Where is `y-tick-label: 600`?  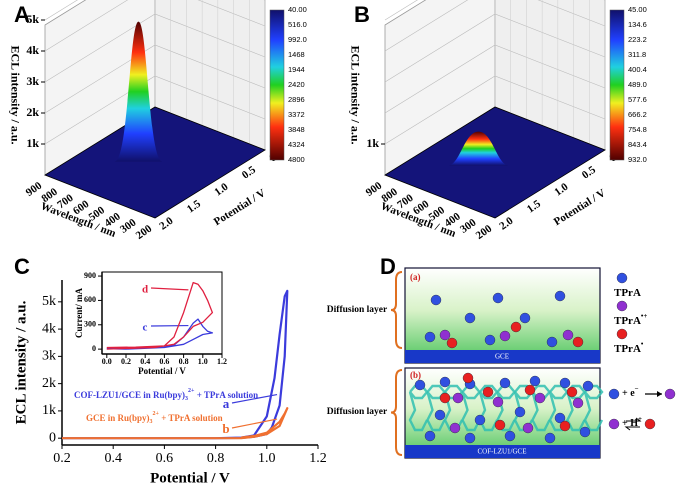 y-tick-label: 600 is located at coordinates (90, 299).